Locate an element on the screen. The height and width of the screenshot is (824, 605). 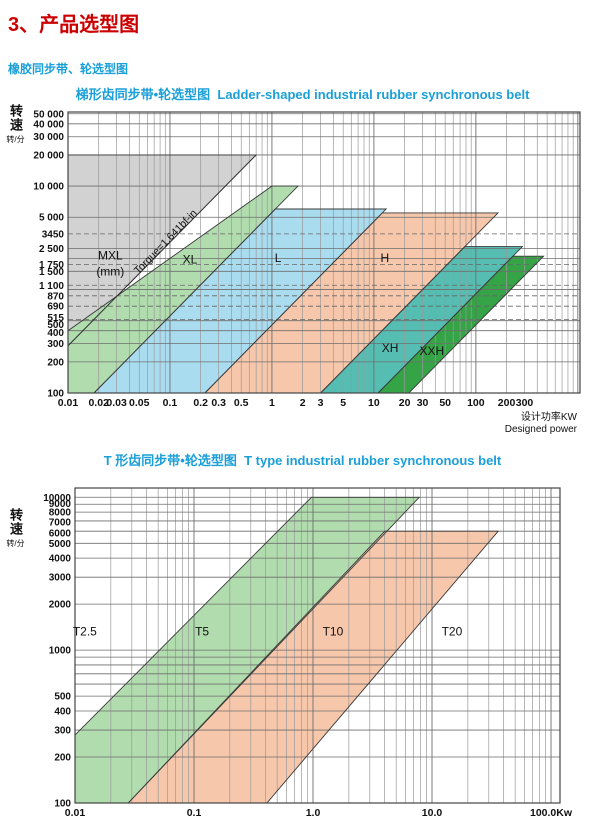
y-tick-label: 2000 is located at coordinates (60, 605).